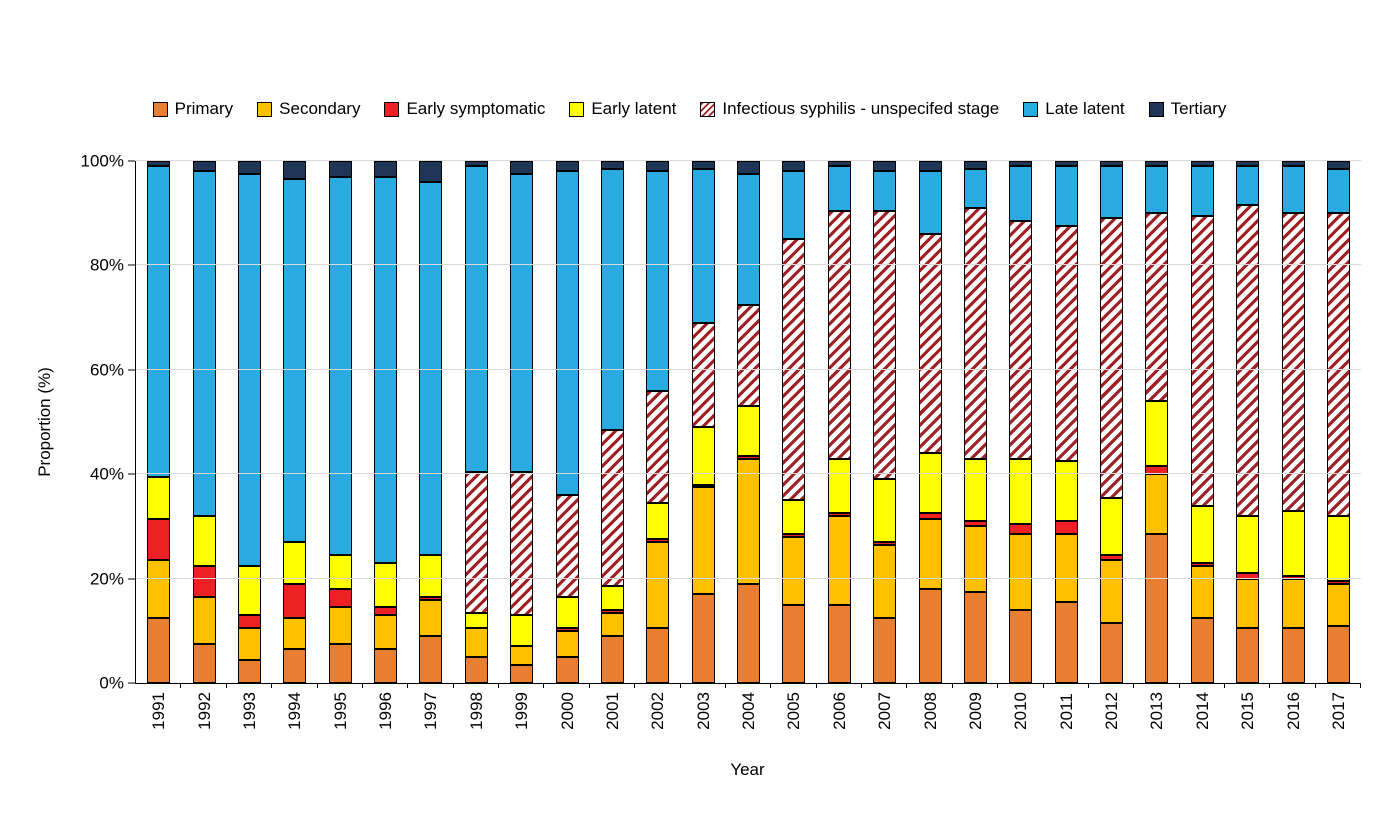  Describe the element at coordinates (430, 422) in the screenshot. I see `bar-slot-1997` at that location.